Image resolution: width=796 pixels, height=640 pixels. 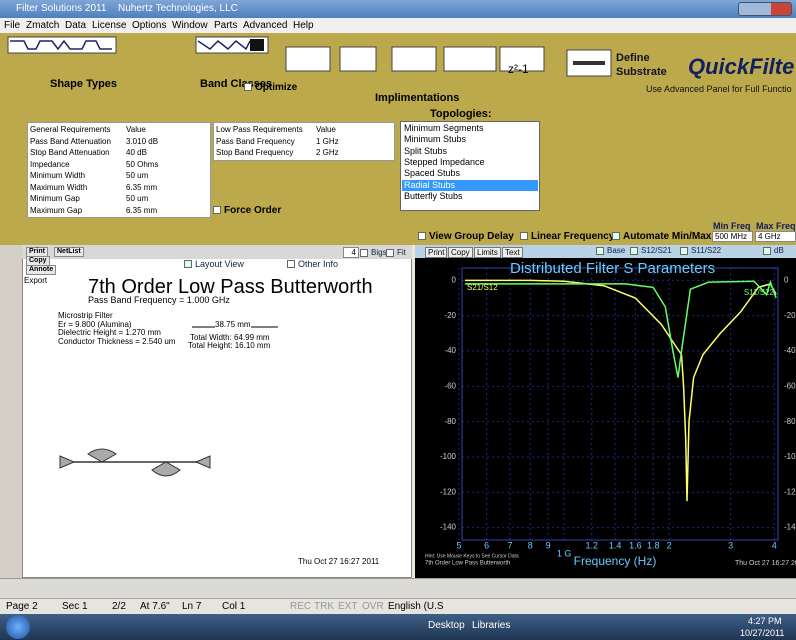 What do you see at coordinates (450, 421) in the screenshot?
I see `y-tick-label: -80` at bounding box center [450, 421].